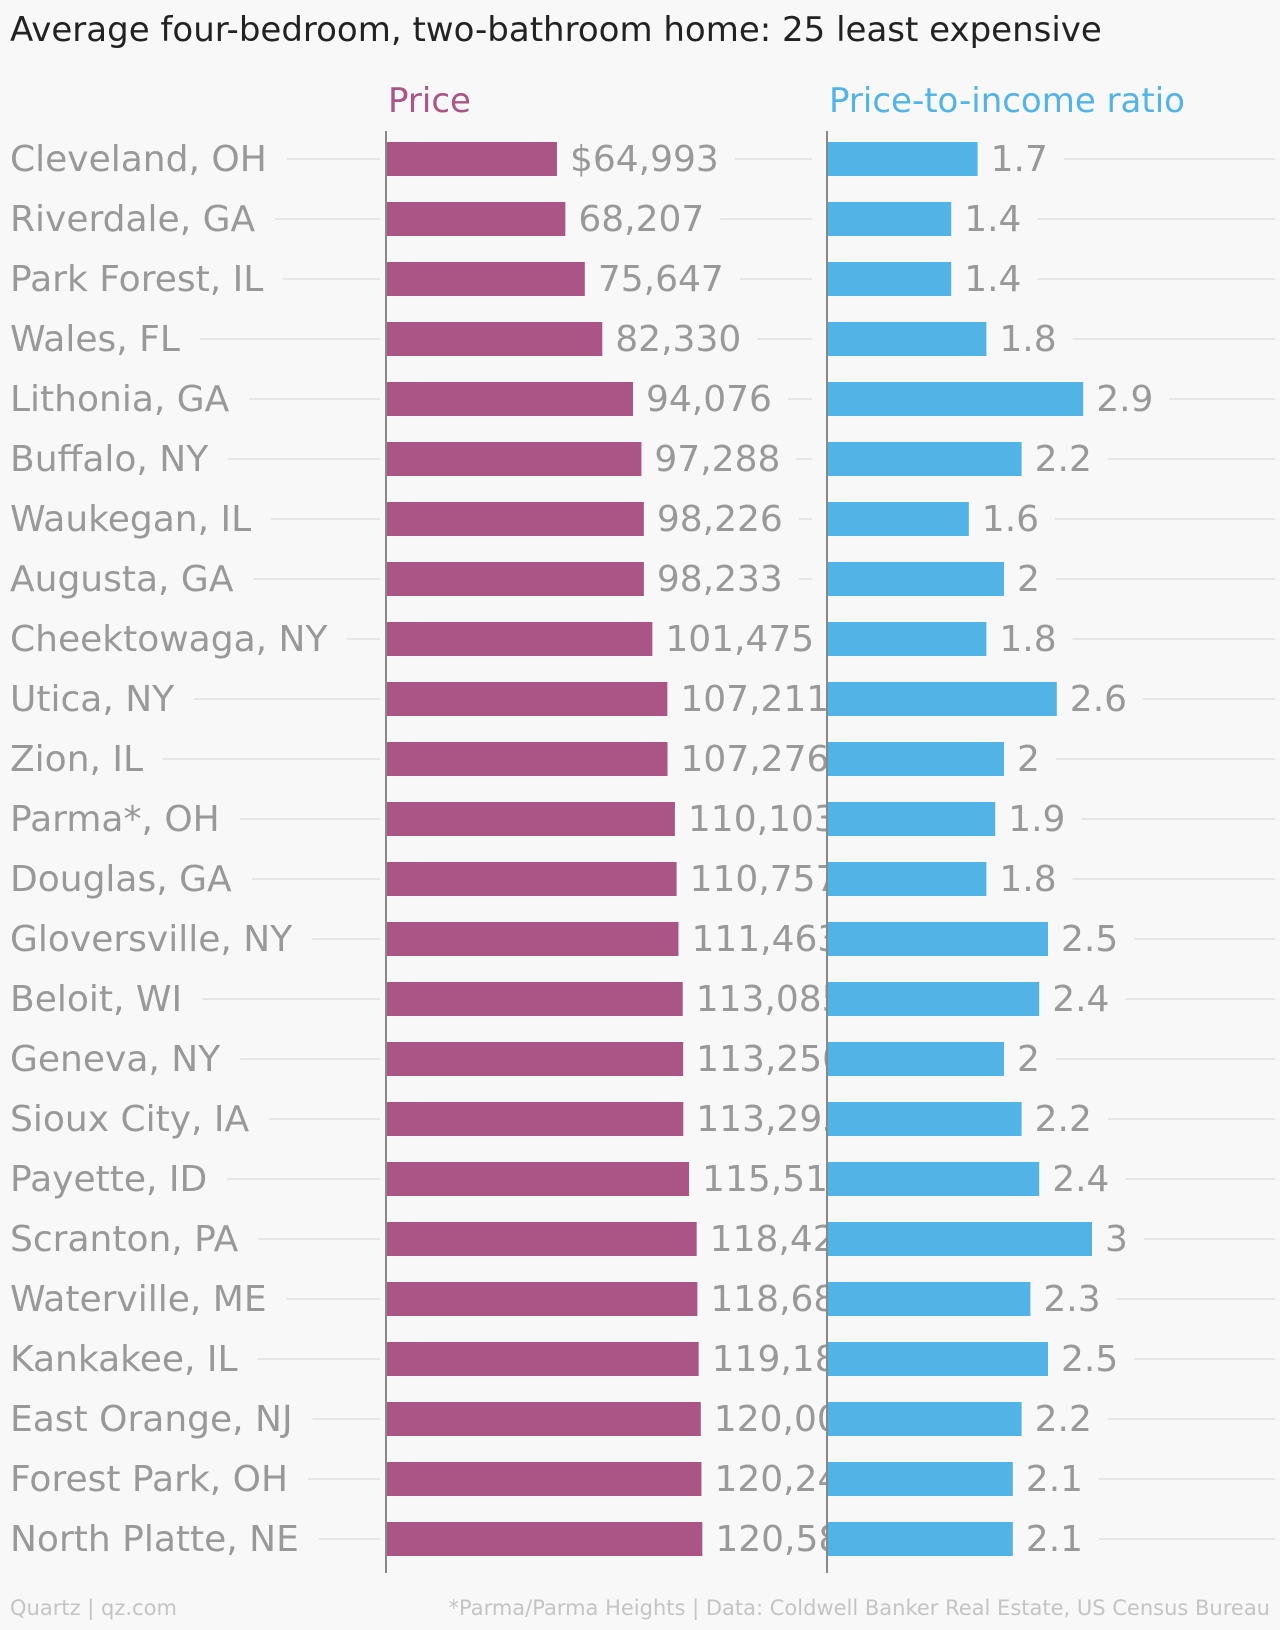 The width and height of the screenshot is (1280, 1630). Describe the element at coordinates (154, 1539) in the screenshot. I see `category-label: North Platte, NE` at that location.